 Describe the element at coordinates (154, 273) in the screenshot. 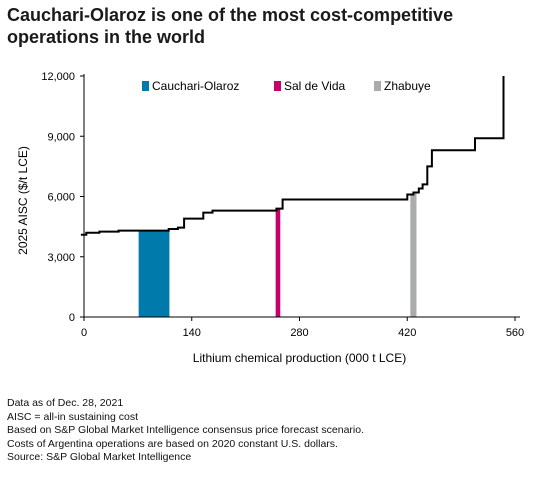

I see `bar-cauchari-olaroz` at that location.